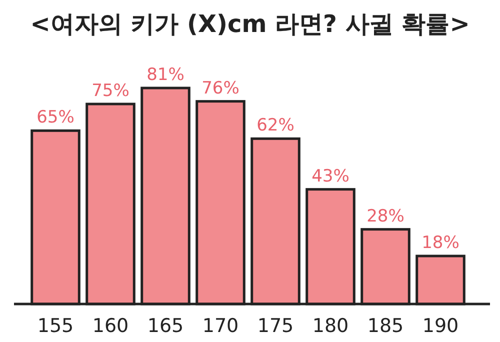  I want to click on x-tick-label: 170, so click(220, 326).